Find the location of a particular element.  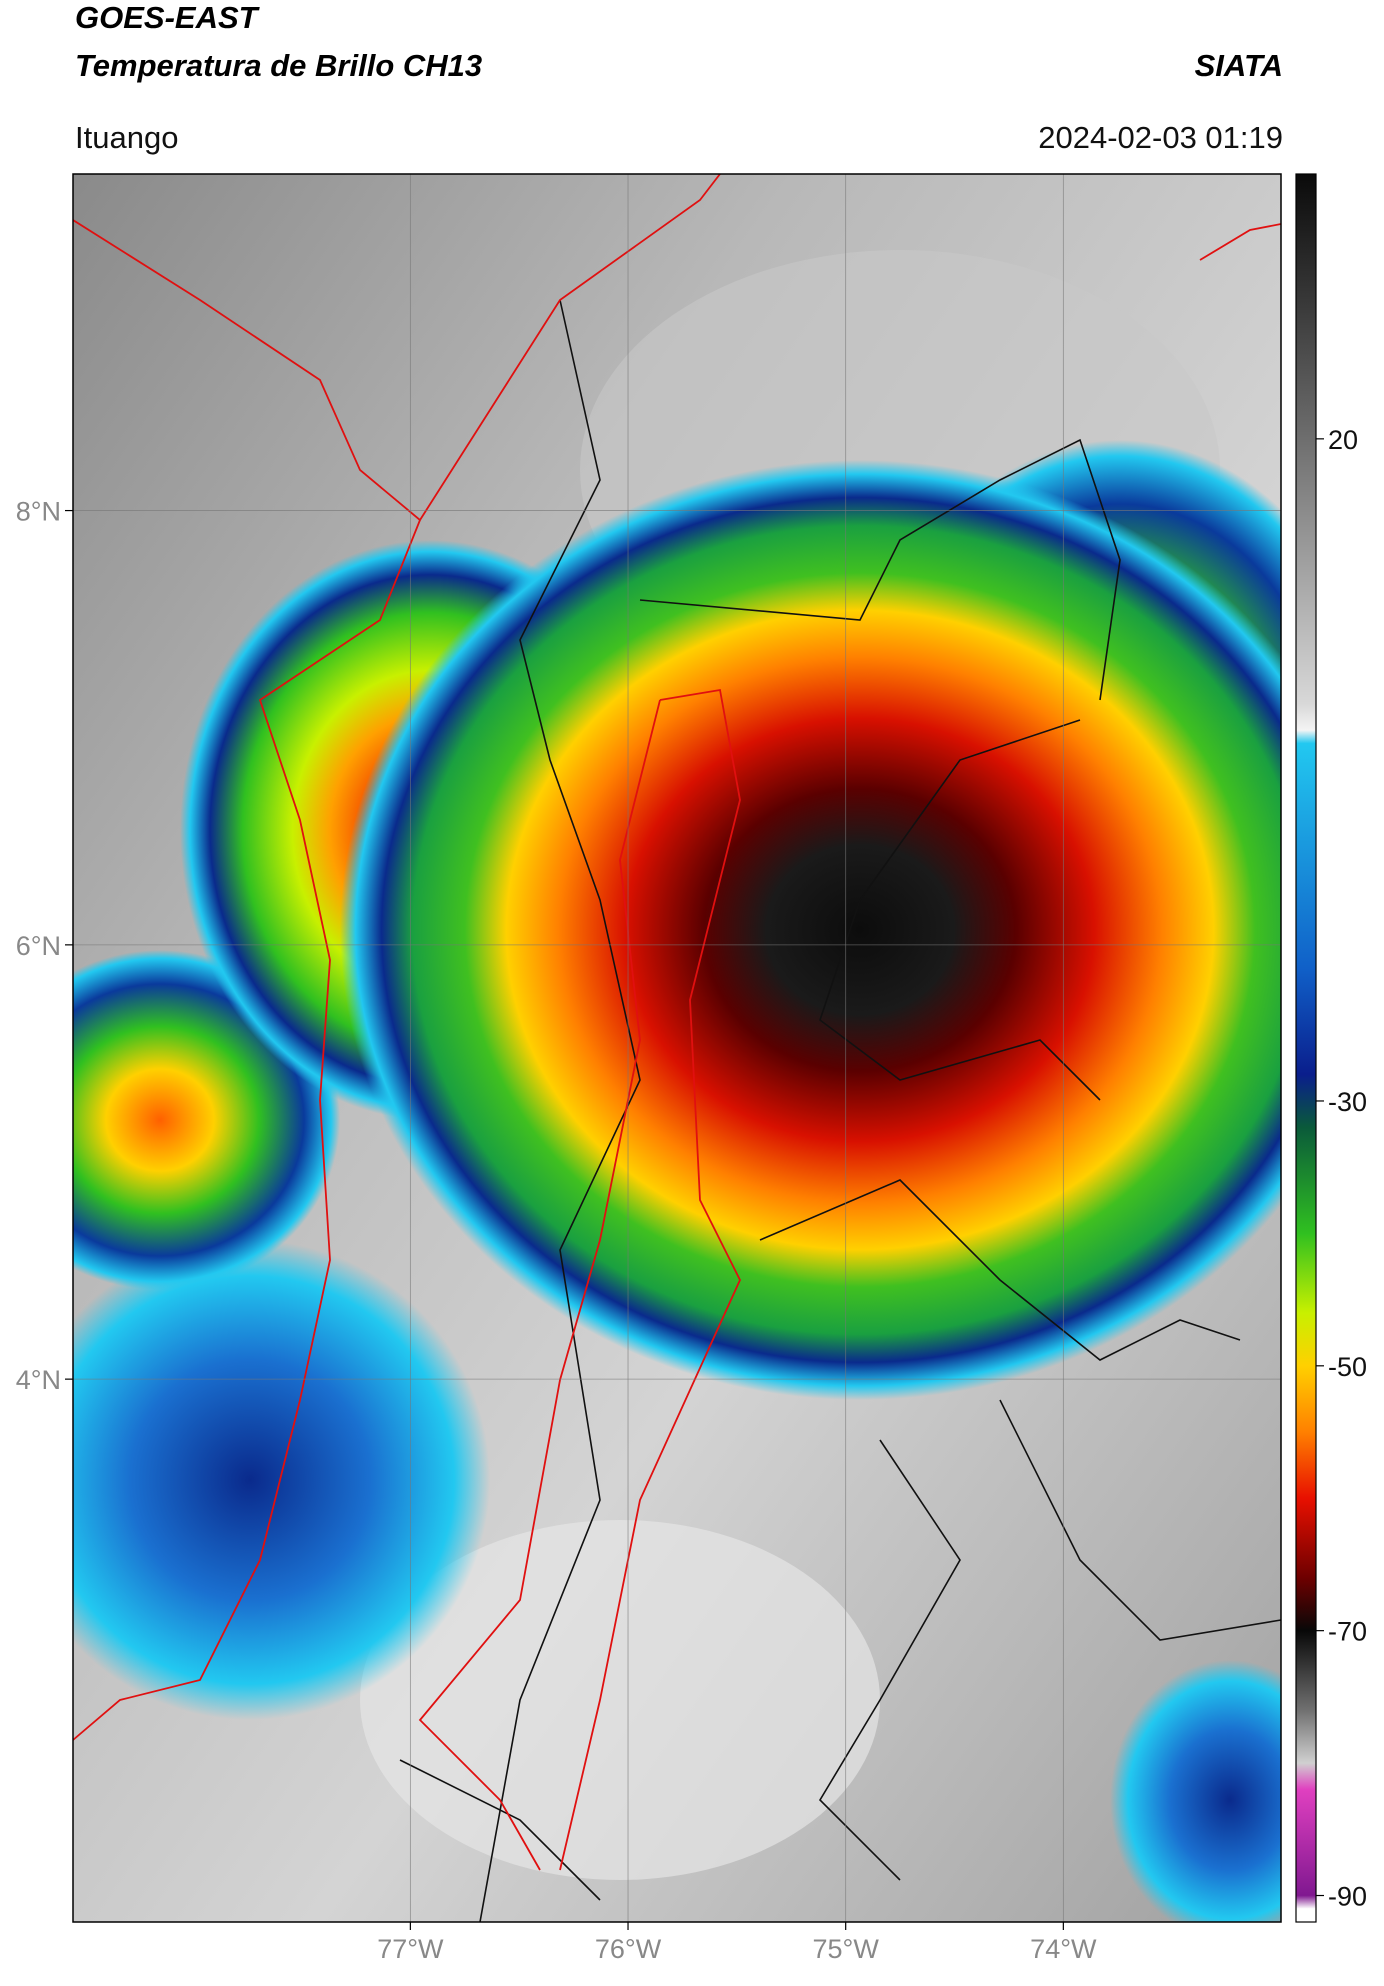

y-tick-label: 6°N is located at coordinates (38, 946).